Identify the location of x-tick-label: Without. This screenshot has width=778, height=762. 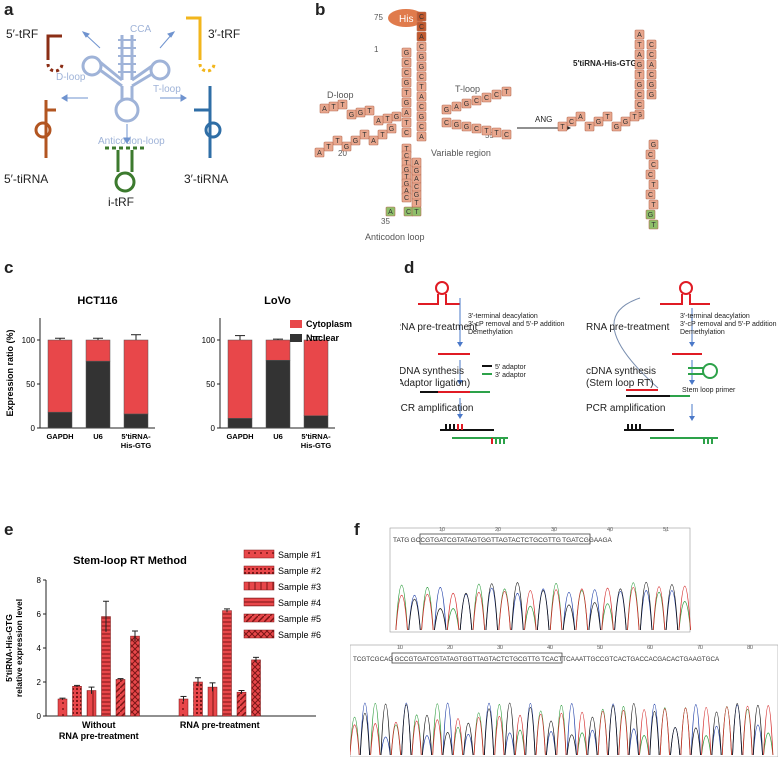
(98, 725).